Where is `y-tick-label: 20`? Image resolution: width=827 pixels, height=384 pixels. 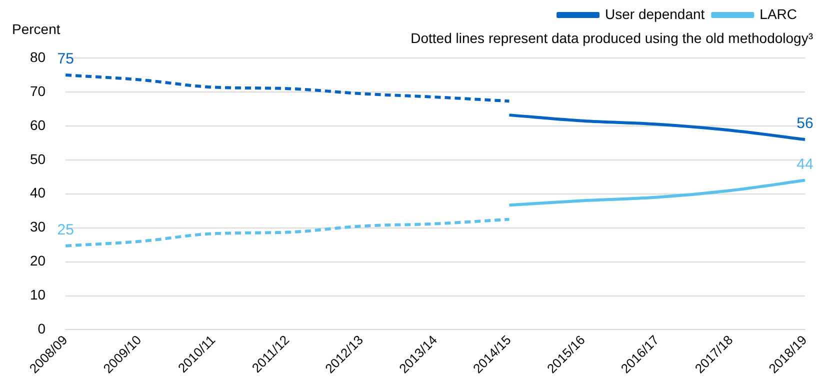
y-tick-label: 20 is located at coordinates (38, 260).